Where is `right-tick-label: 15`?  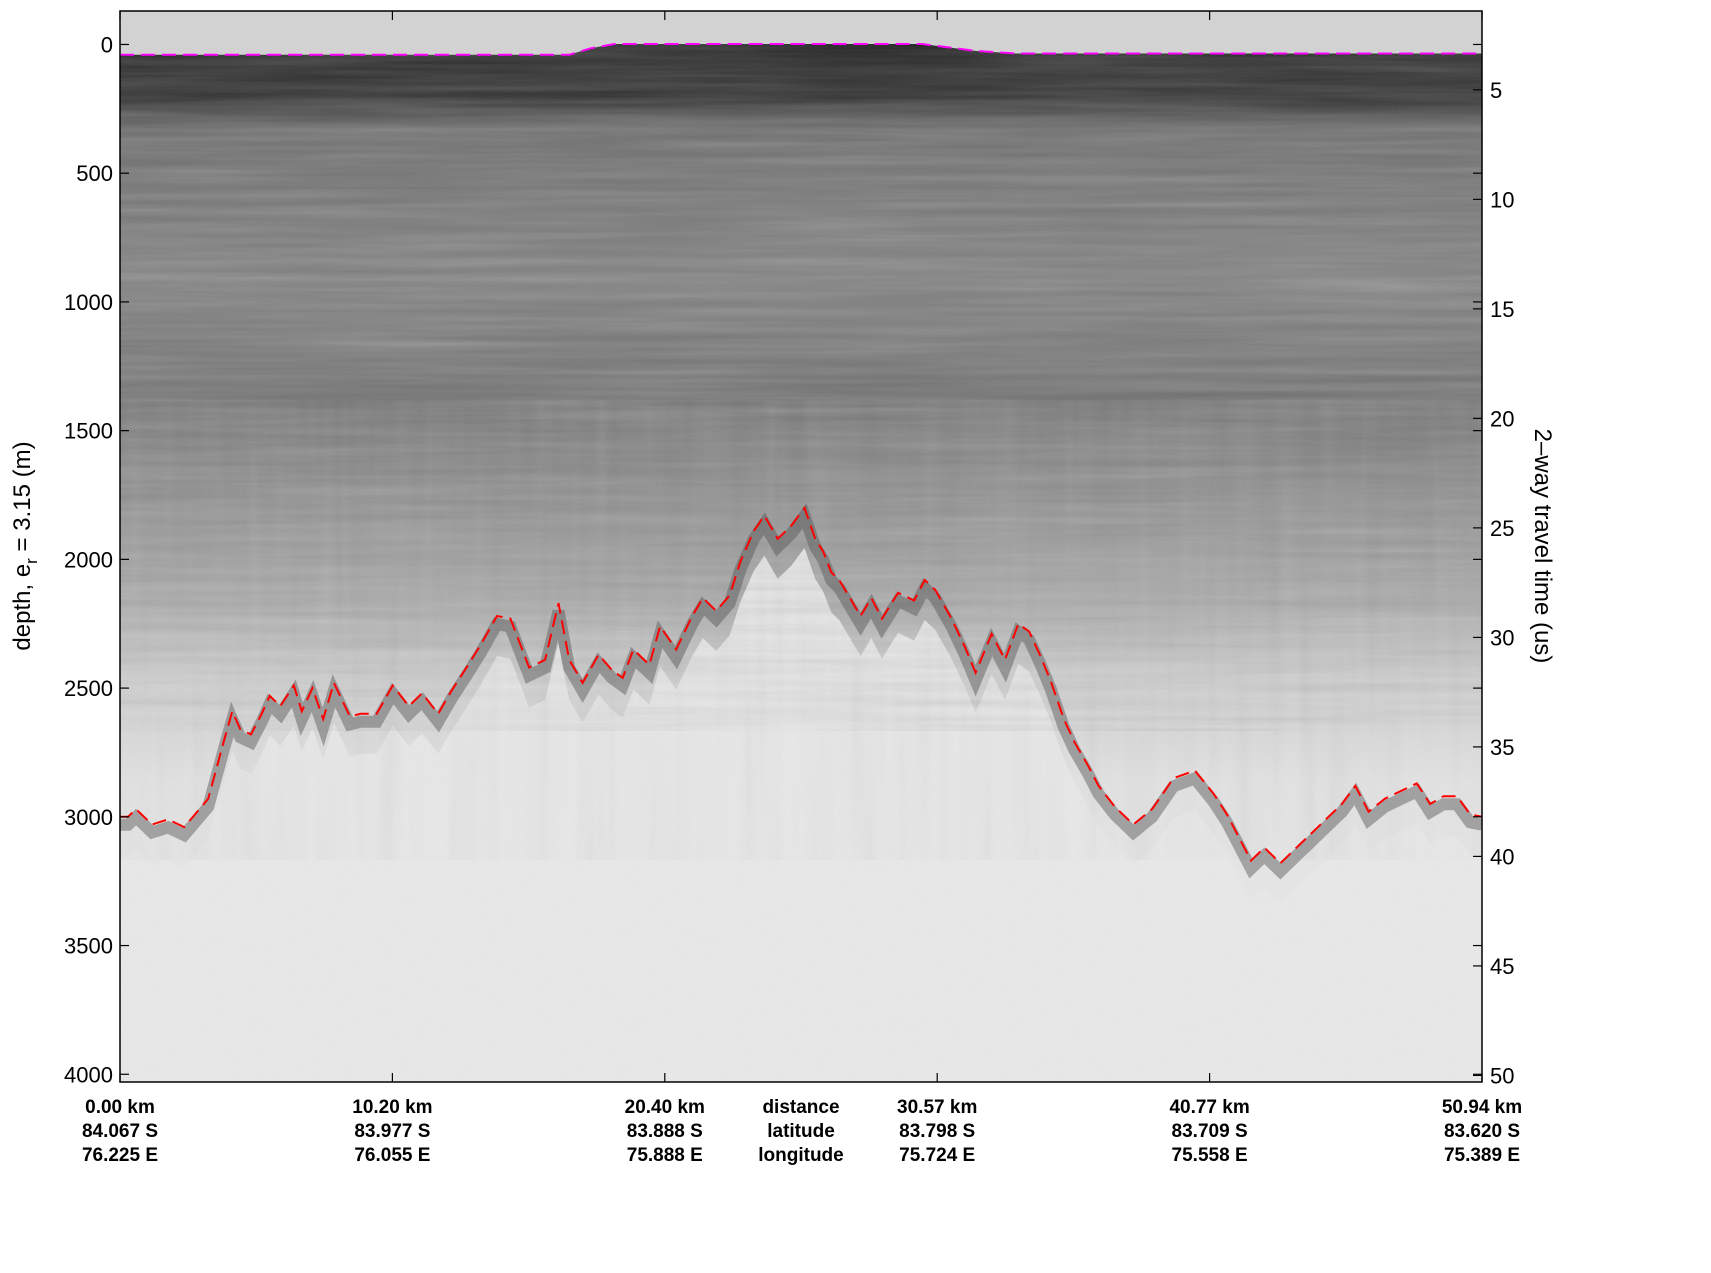 right-tick-label: 15 is located at coordinates (1502, 309).